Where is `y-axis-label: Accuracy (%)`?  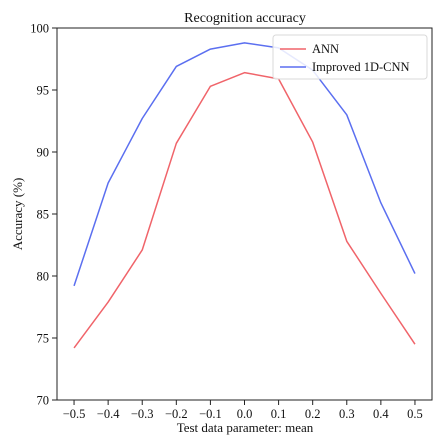 y-axis-label: Accuracy (%) is located at coordinates (17, 214).